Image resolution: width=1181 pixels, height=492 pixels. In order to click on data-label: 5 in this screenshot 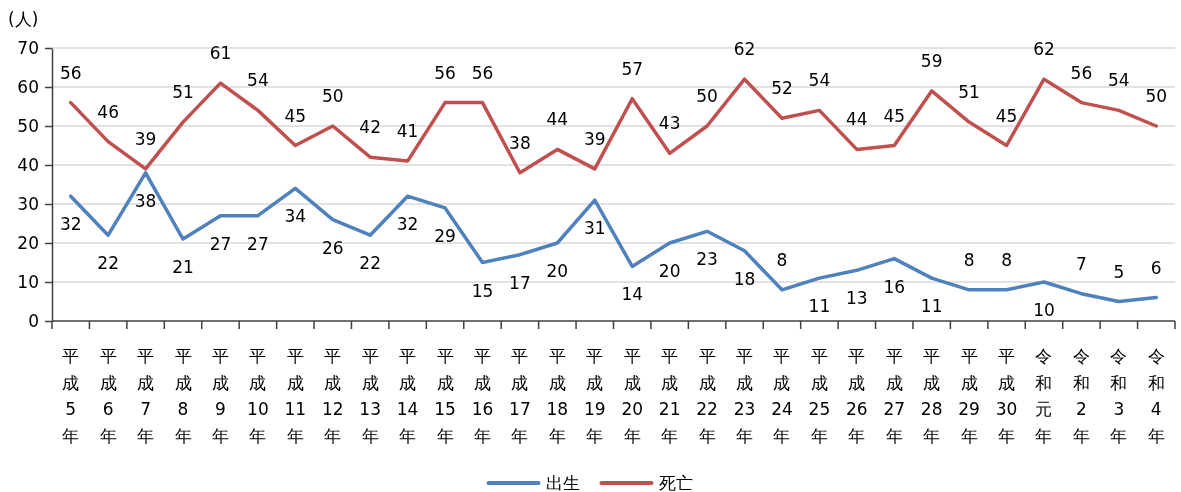, I will do `click(1119, 271)`.